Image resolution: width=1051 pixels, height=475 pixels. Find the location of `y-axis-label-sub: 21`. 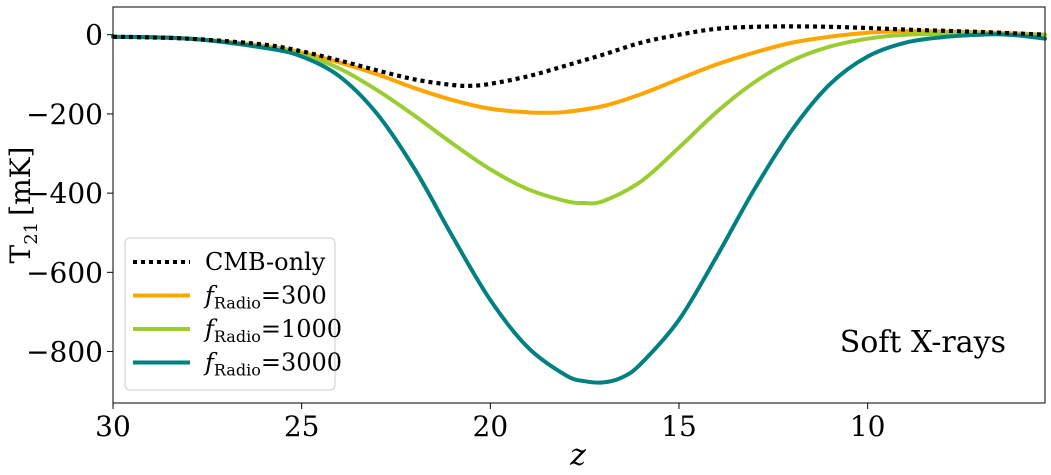

y-axis-label-sub: 21 is located at coordinates (31, 233).